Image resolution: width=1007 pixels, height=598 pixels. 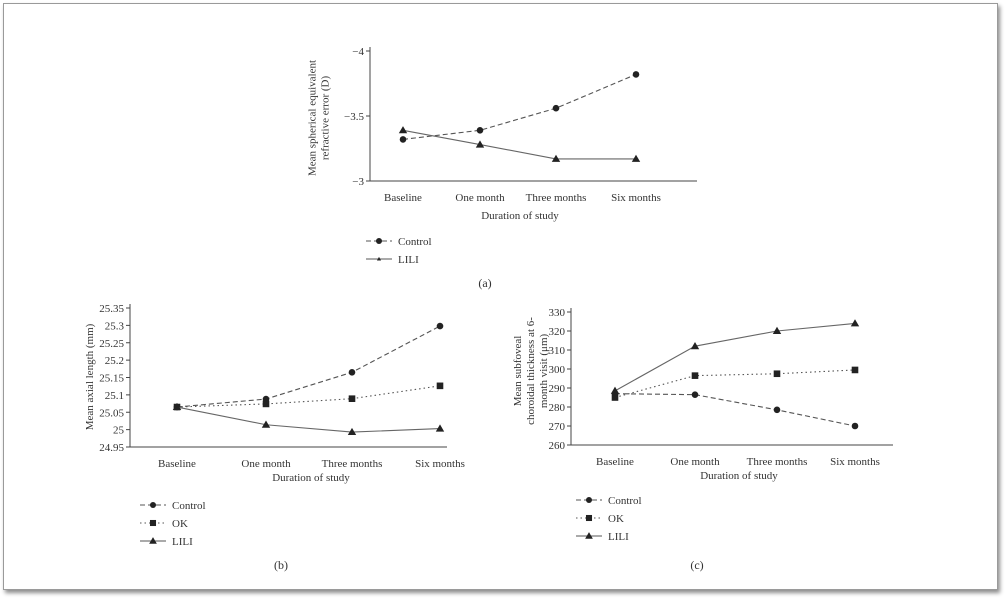 I want to click on y-tick-label: −4, so click(x=358, y=52).